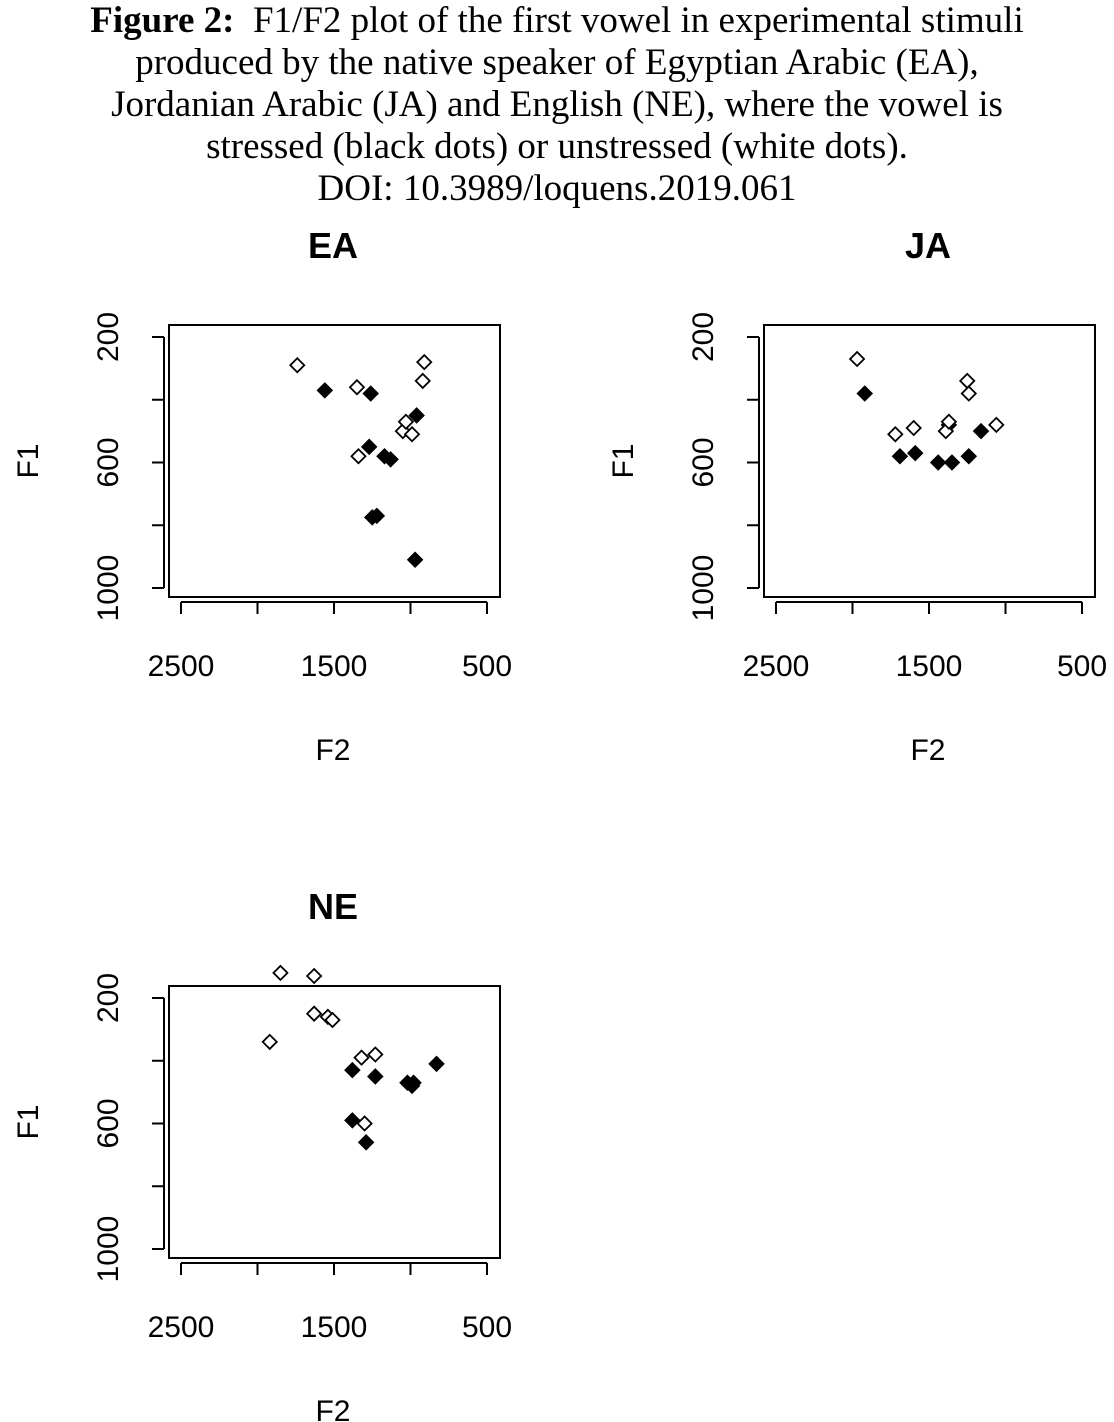 This screenshot has width=1114, height=1422. I want to click on chart-title: NE, so click(333, 906).